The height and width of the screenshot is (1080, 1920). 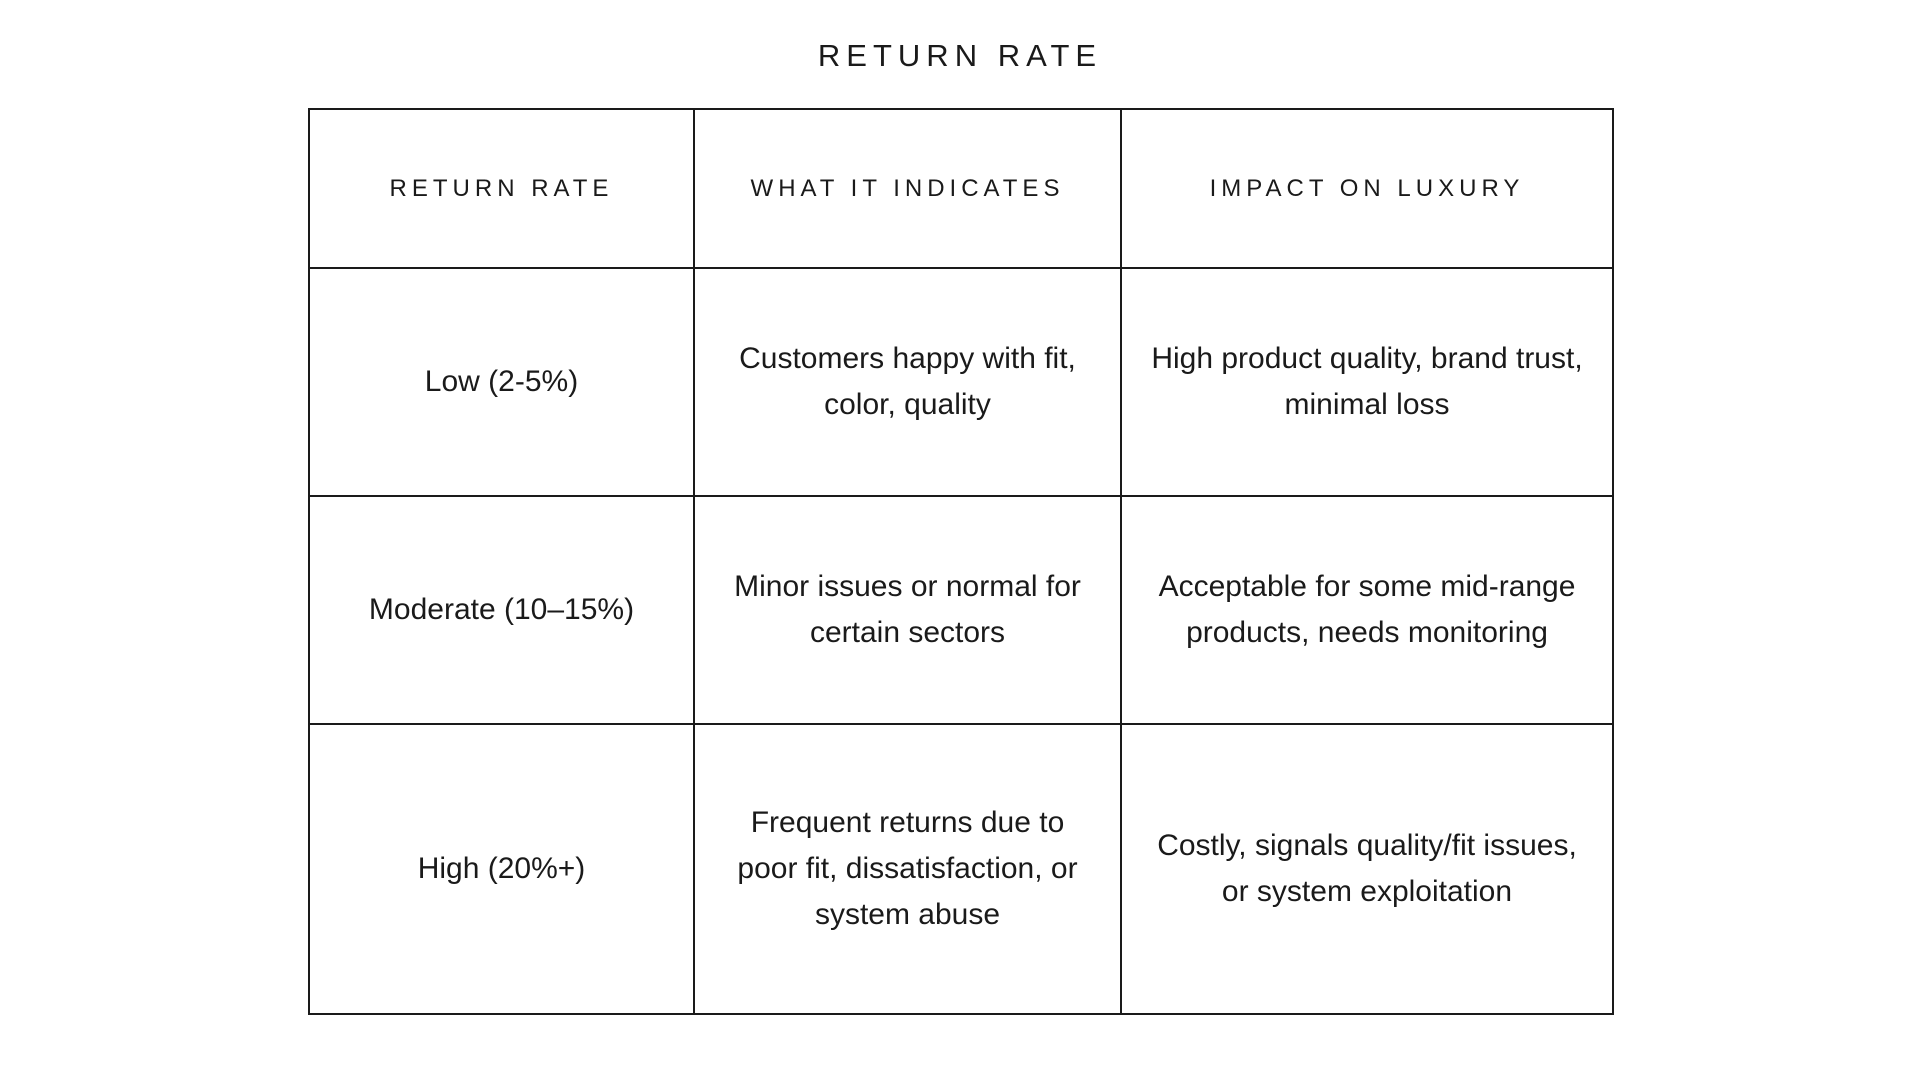 What do you see at coordinates (1367, 188) in the screenshot?
I see `column-header-impact-on-luxury: IMPACT ON LUXURY` at bounding box center [1367, 188].